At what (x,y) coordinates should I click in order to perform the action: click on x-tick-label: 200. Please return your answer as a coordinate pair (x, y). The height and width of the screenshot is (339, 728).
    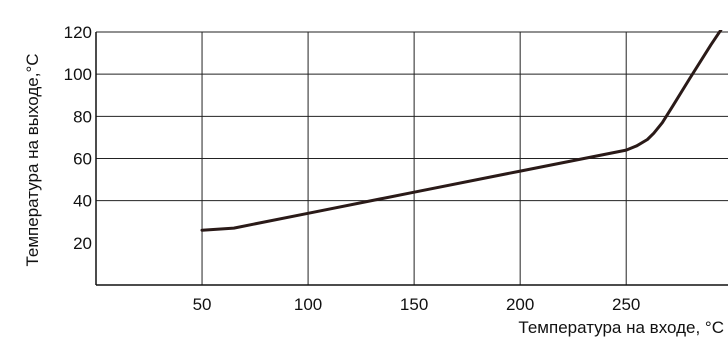
    Looking at the image, I should click on (520, 304).